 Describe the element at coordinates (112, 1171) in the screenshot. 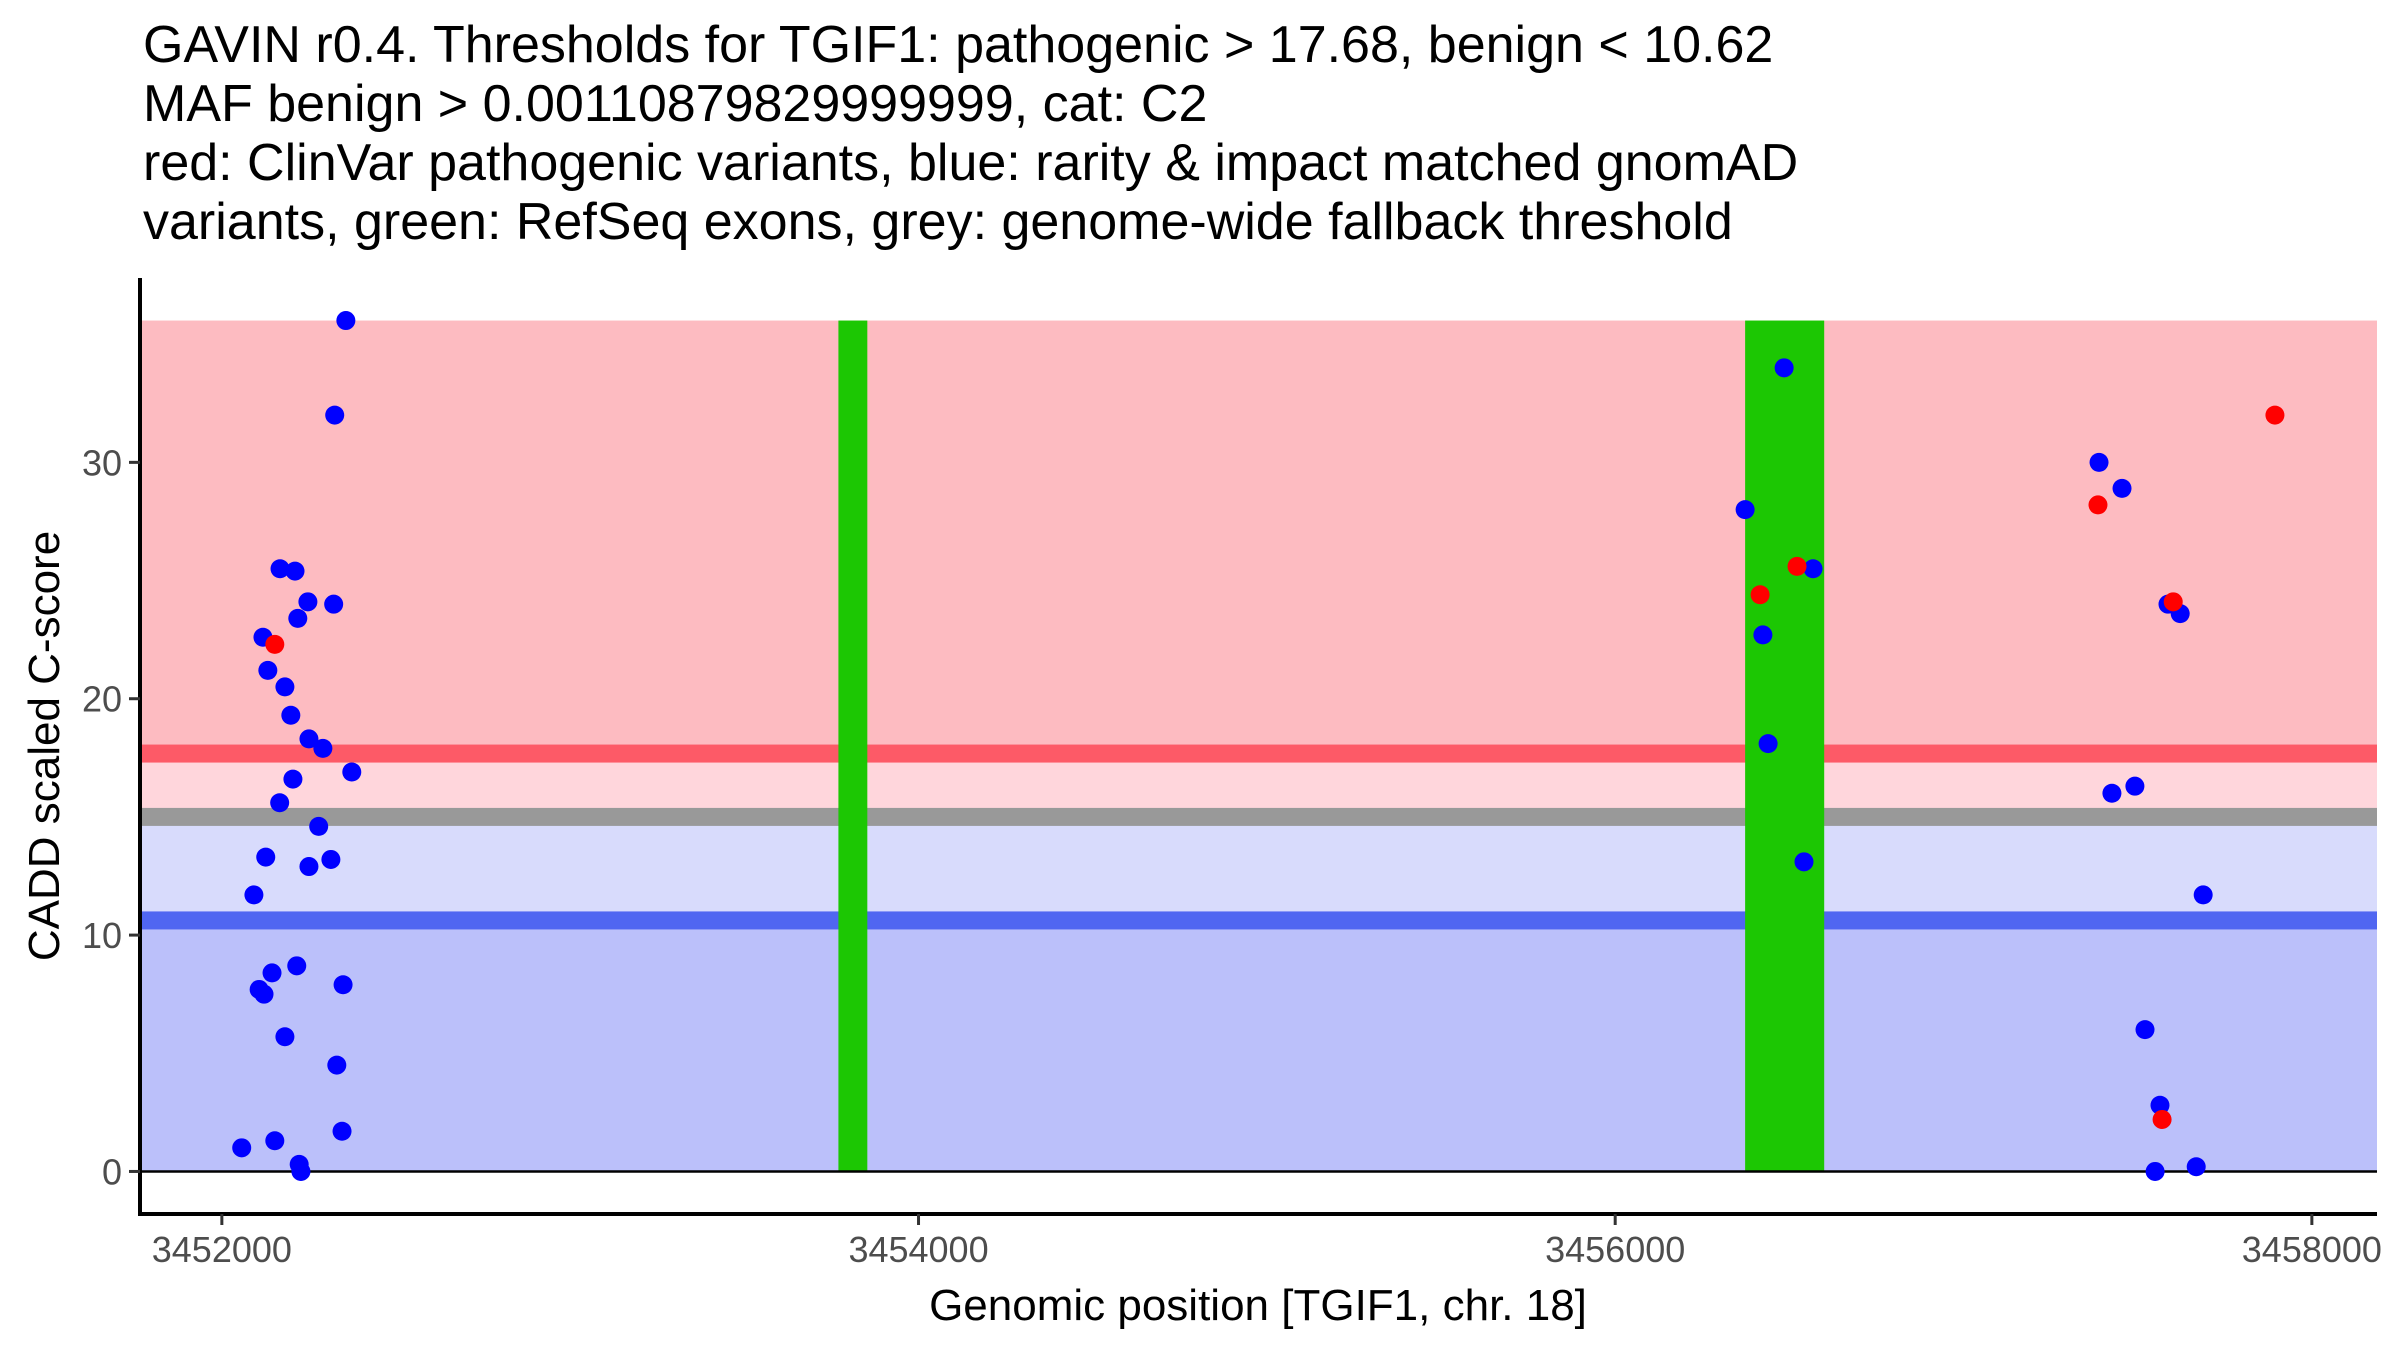

I see `y-tick-label: 0` at that location.